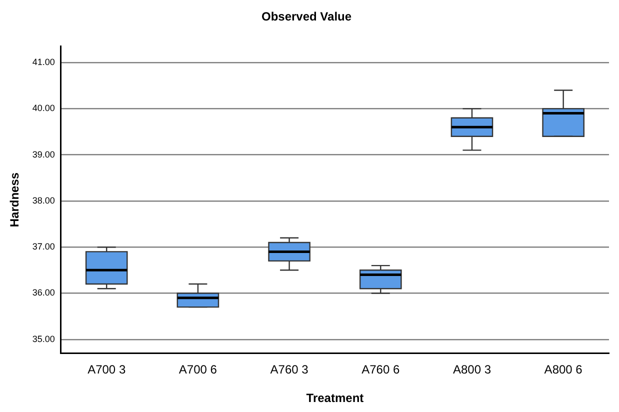 The image size is (619, 412). I want to click on x-tick-label: A700 6, so click(198, 369).